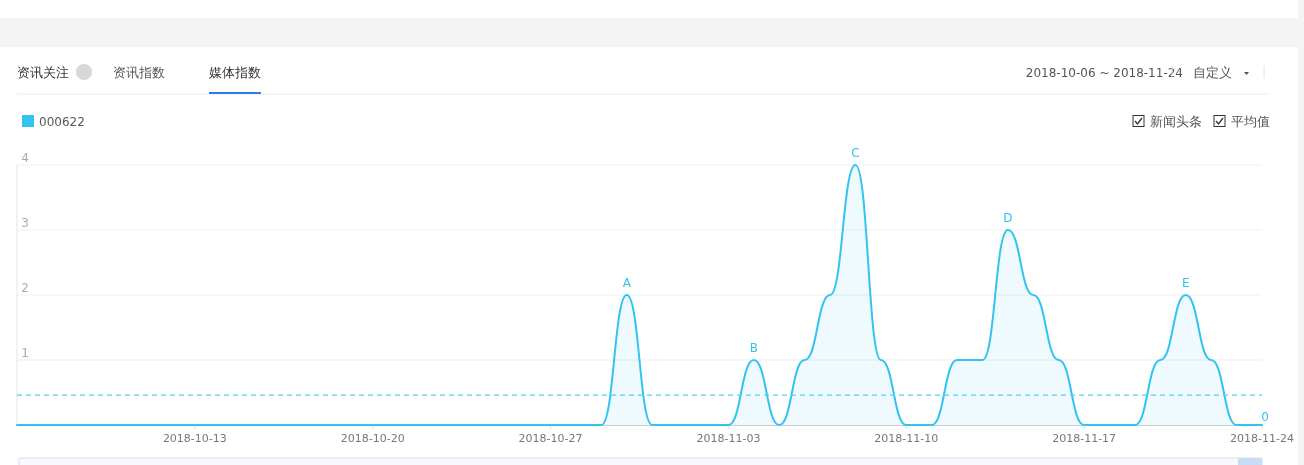 The image size is (1304, 465). I want to click on text: 媒体指数, so click(235, 72).